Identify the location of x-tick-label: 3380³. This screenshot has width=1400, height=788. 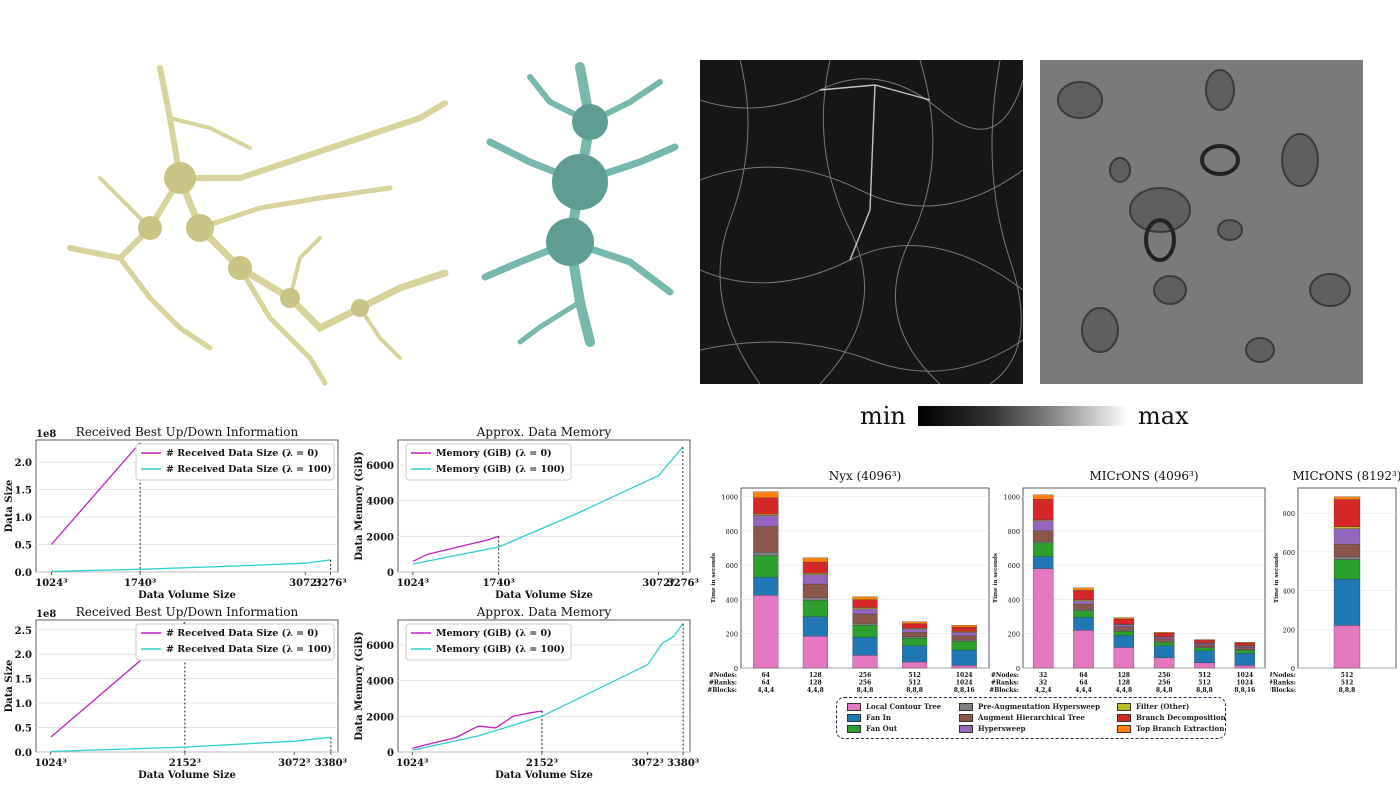
(683, 763).